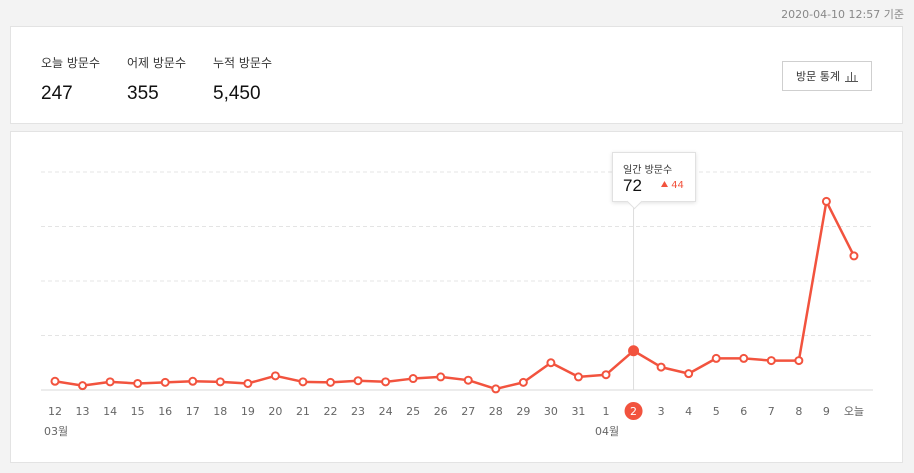 The image size is (914, 473). I want to click on selected-day-badge, so click(633, 411).